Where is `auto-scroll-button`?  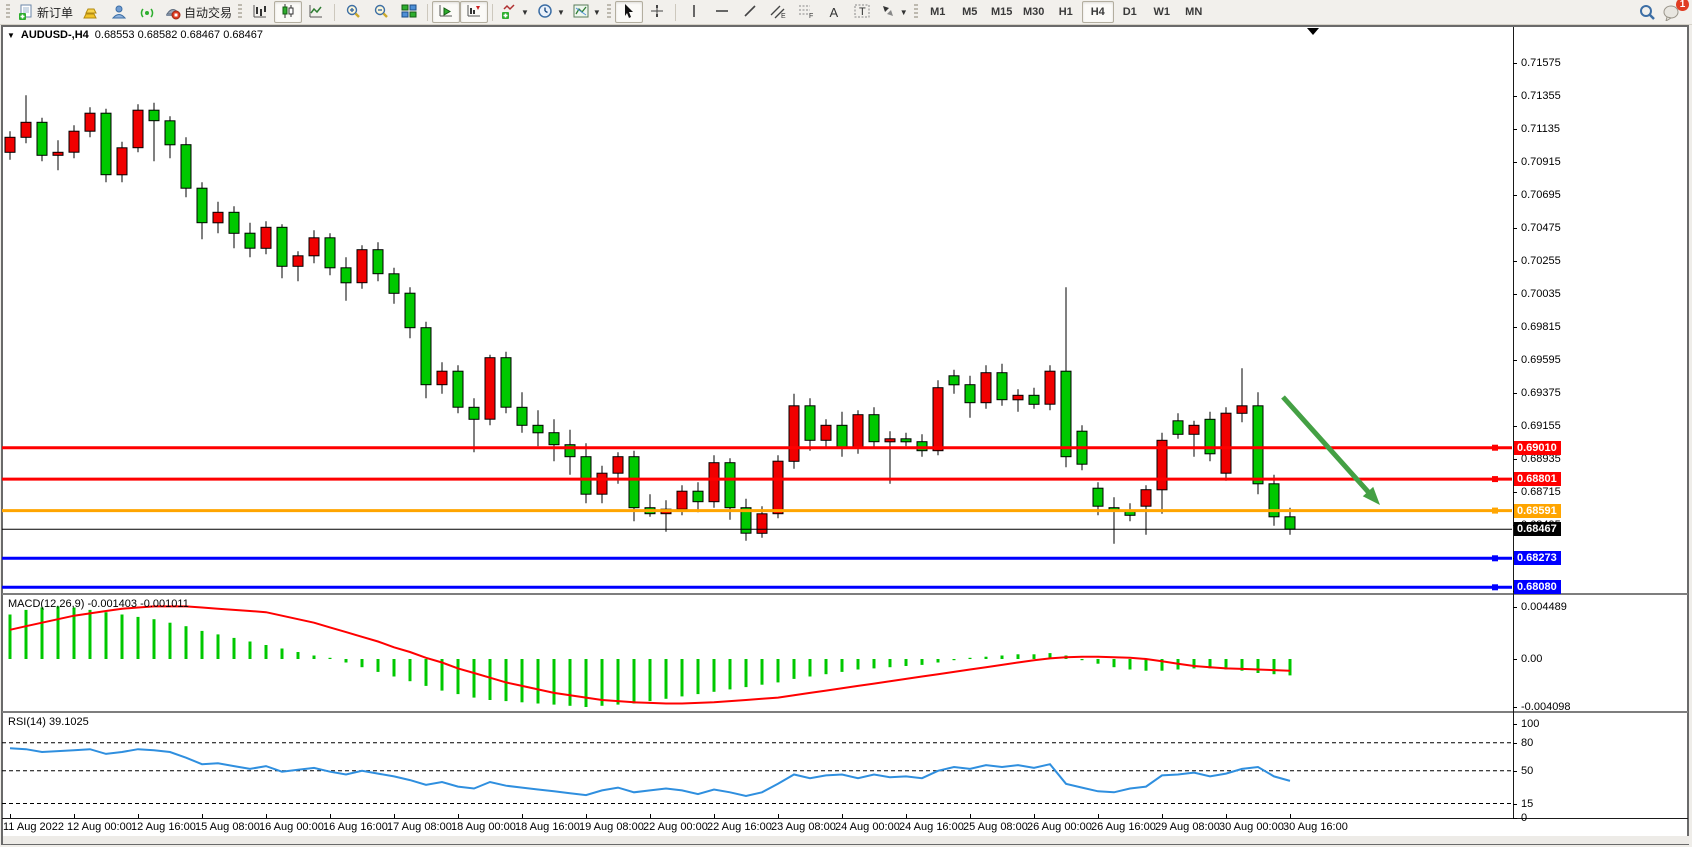 auto-scroll-button is located at coordinates (446, 12).